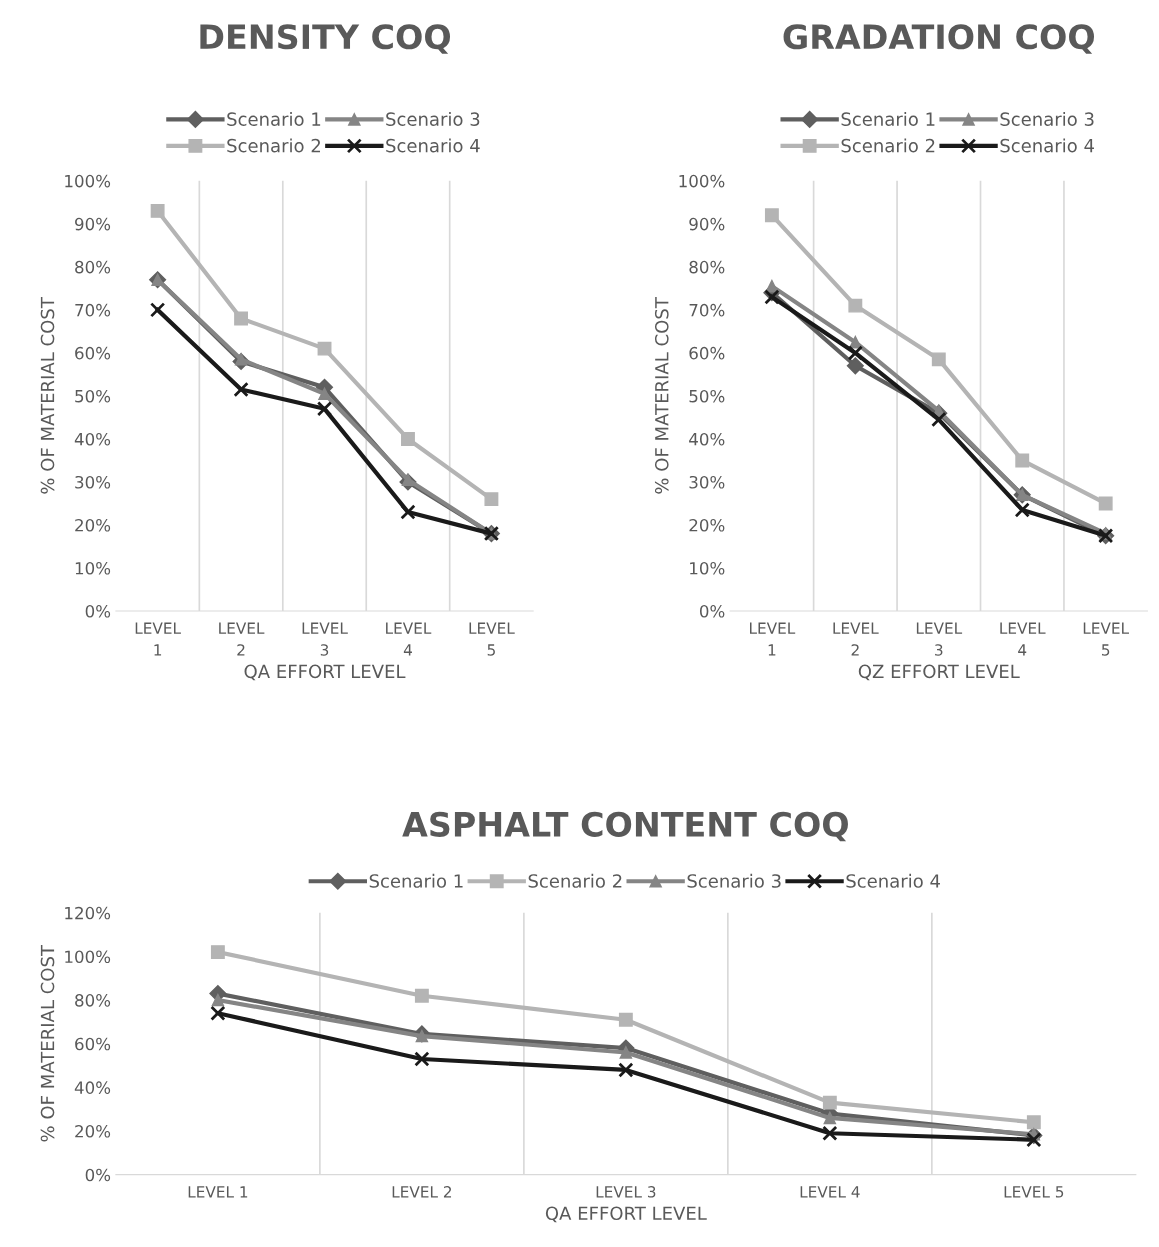  I want to click on x-axis-title: QZ EFFORT LEVEL, so click(939, 672).